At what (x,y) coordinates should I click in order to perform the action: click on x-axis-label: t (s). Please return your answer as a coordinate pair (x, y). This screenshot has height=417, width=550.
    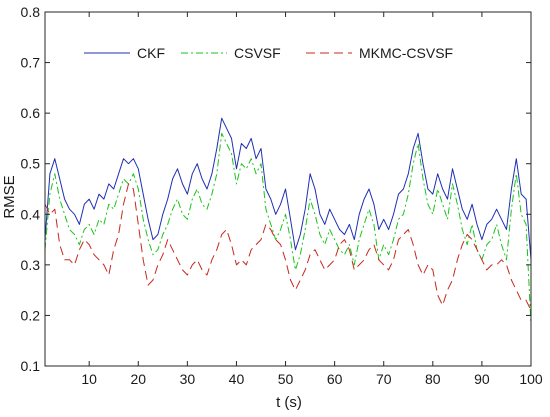
    Looking at the image, I should click on (289, 402).